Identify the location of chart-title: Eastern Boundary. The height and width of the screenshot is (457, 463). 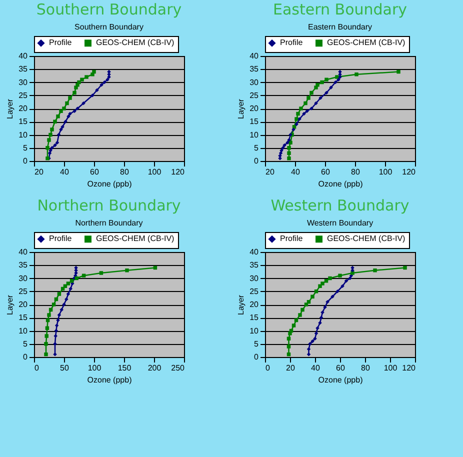
(340, 9).